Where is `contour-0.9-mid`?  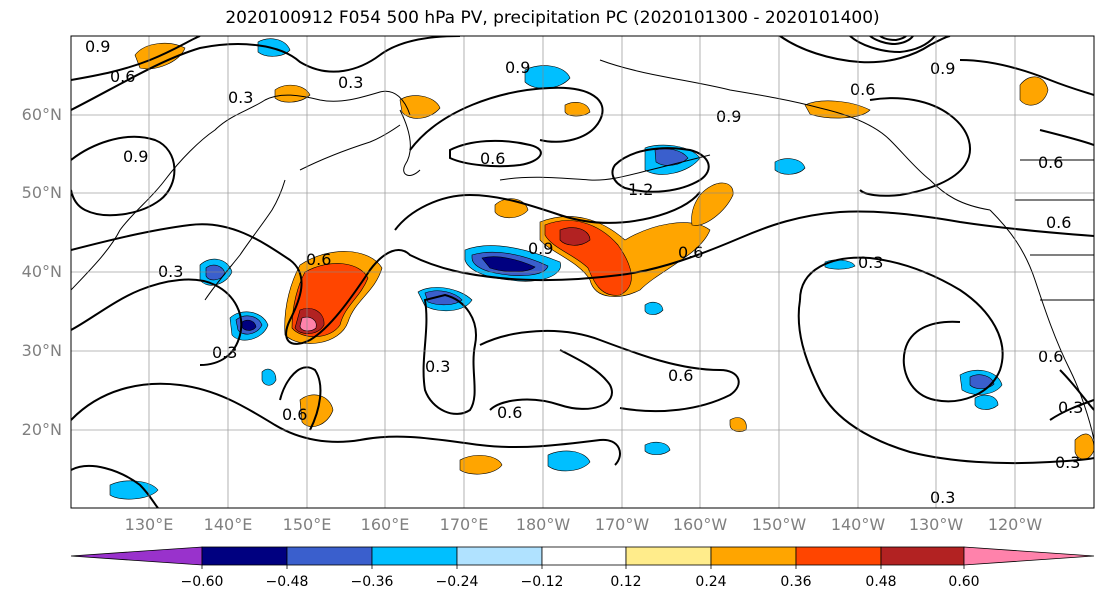 contour-0.9-mid is located at coordinates (547, 211).